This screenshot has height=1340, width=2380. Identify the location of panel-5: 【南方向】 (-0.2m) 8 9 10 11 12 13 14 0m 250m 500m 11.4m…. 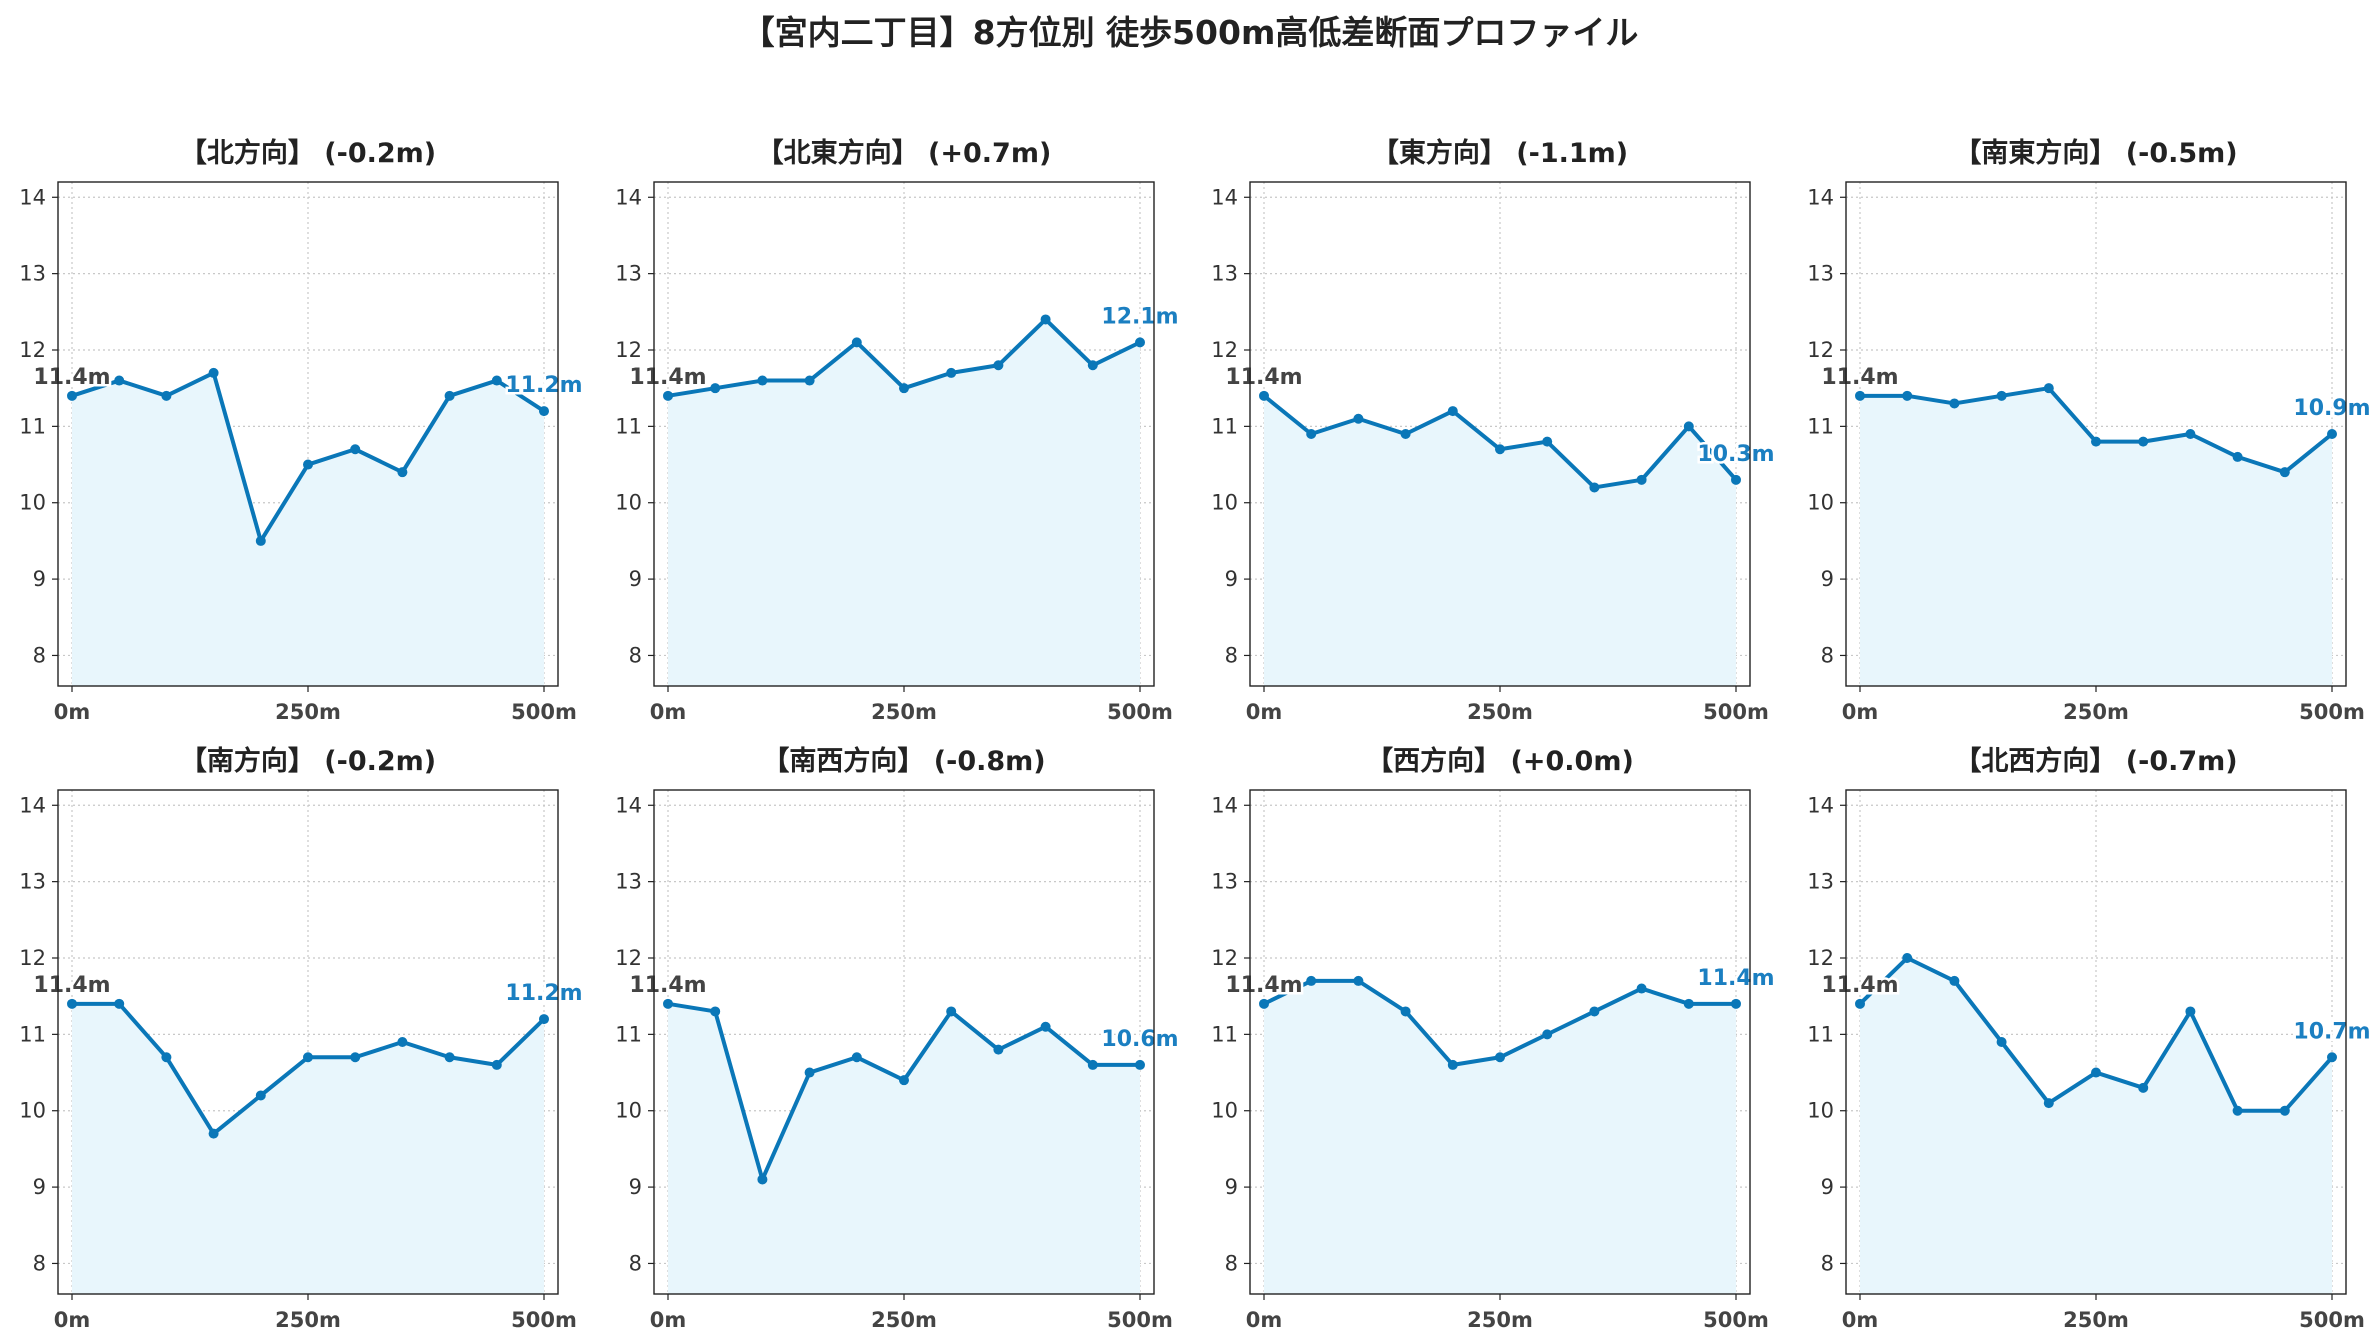
(302, 1038).